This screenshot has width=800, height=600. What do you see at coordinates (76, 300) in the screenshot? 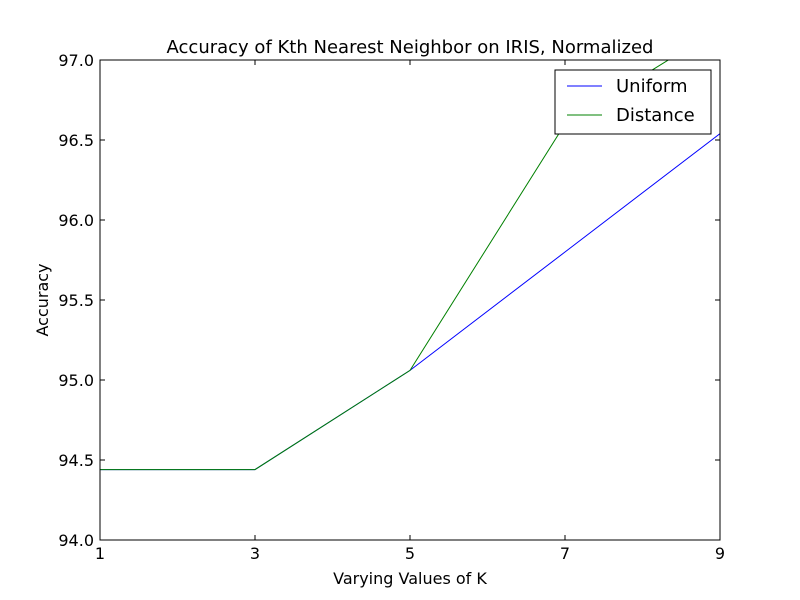
I see `y-tick-label: 95.5` at bounding box center [76, 300].